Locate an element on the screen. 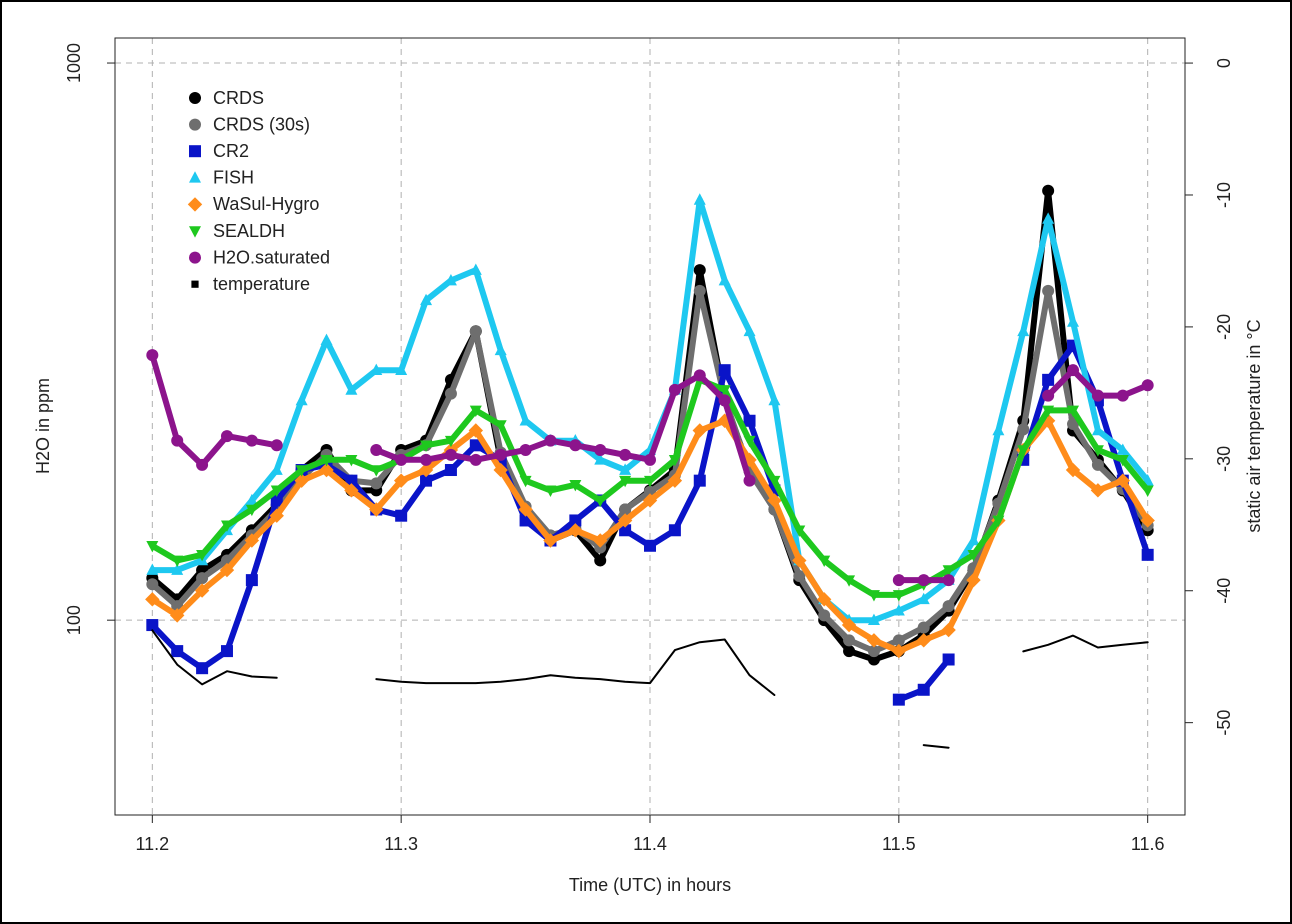  y2-tick-label: -50 is located at coordinates (1224, 723).